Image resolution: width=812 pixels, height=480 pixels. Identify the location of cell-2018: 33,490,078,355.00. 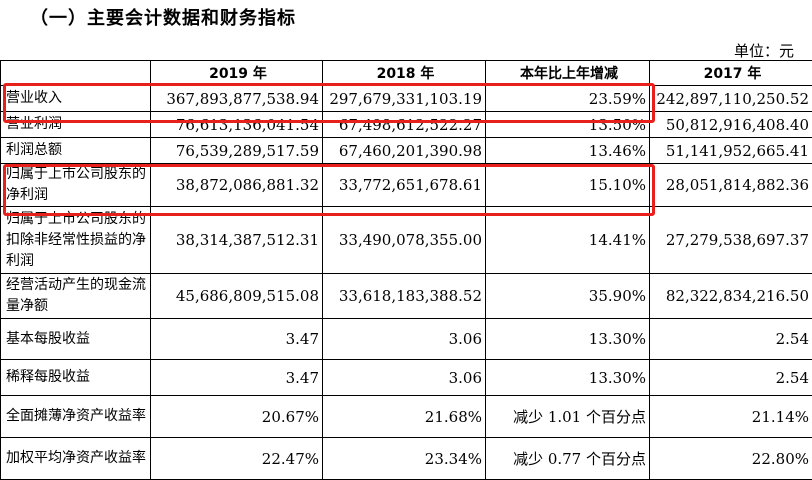
(404, 240).